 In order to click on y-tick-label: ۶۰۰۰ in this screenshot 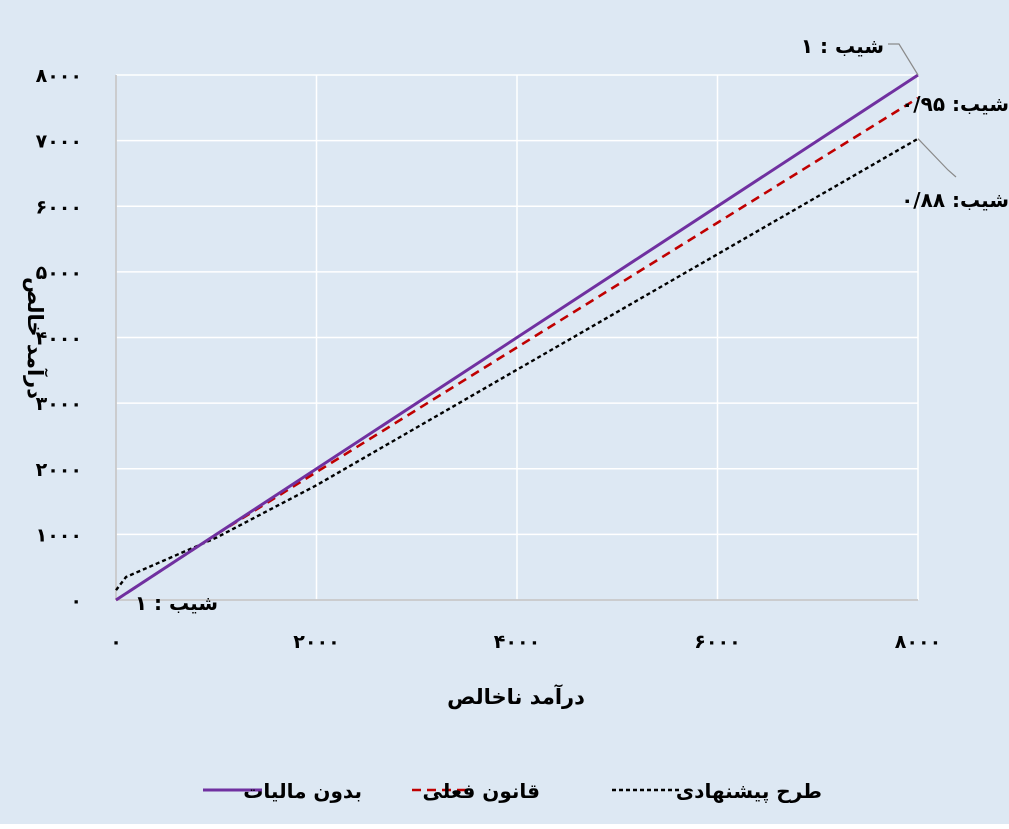, I will do `click(59, 207)`.